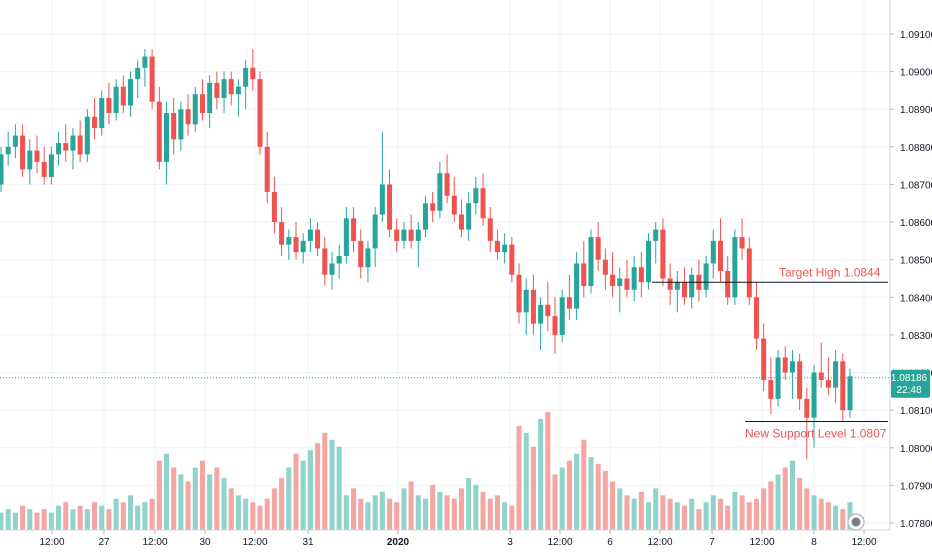 Image resolution: width=932 pixels, height=555 pixels. Describe the element at coordinates (916, 185) in the screenshot. I see `price-tick-label: 1.08700` at that location.